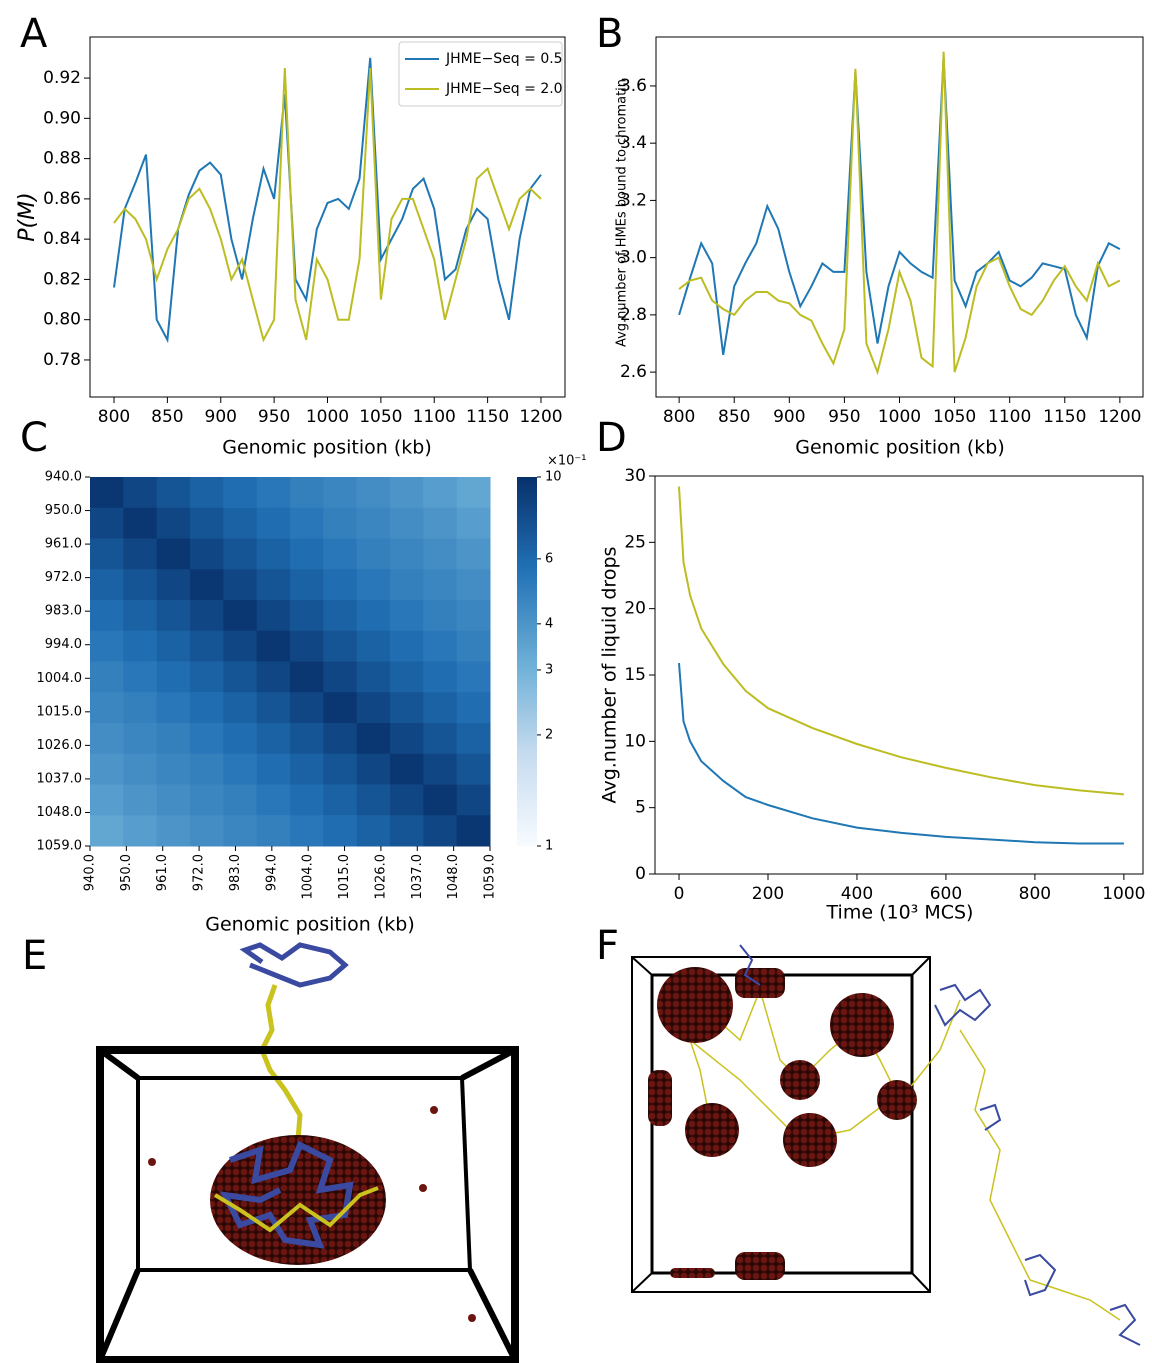 This screenshot has width=1152, height=1363. Describe the element at coordinates (380, 877) in the screenshot. I see `x-tick-label: 1026.0` at that location.